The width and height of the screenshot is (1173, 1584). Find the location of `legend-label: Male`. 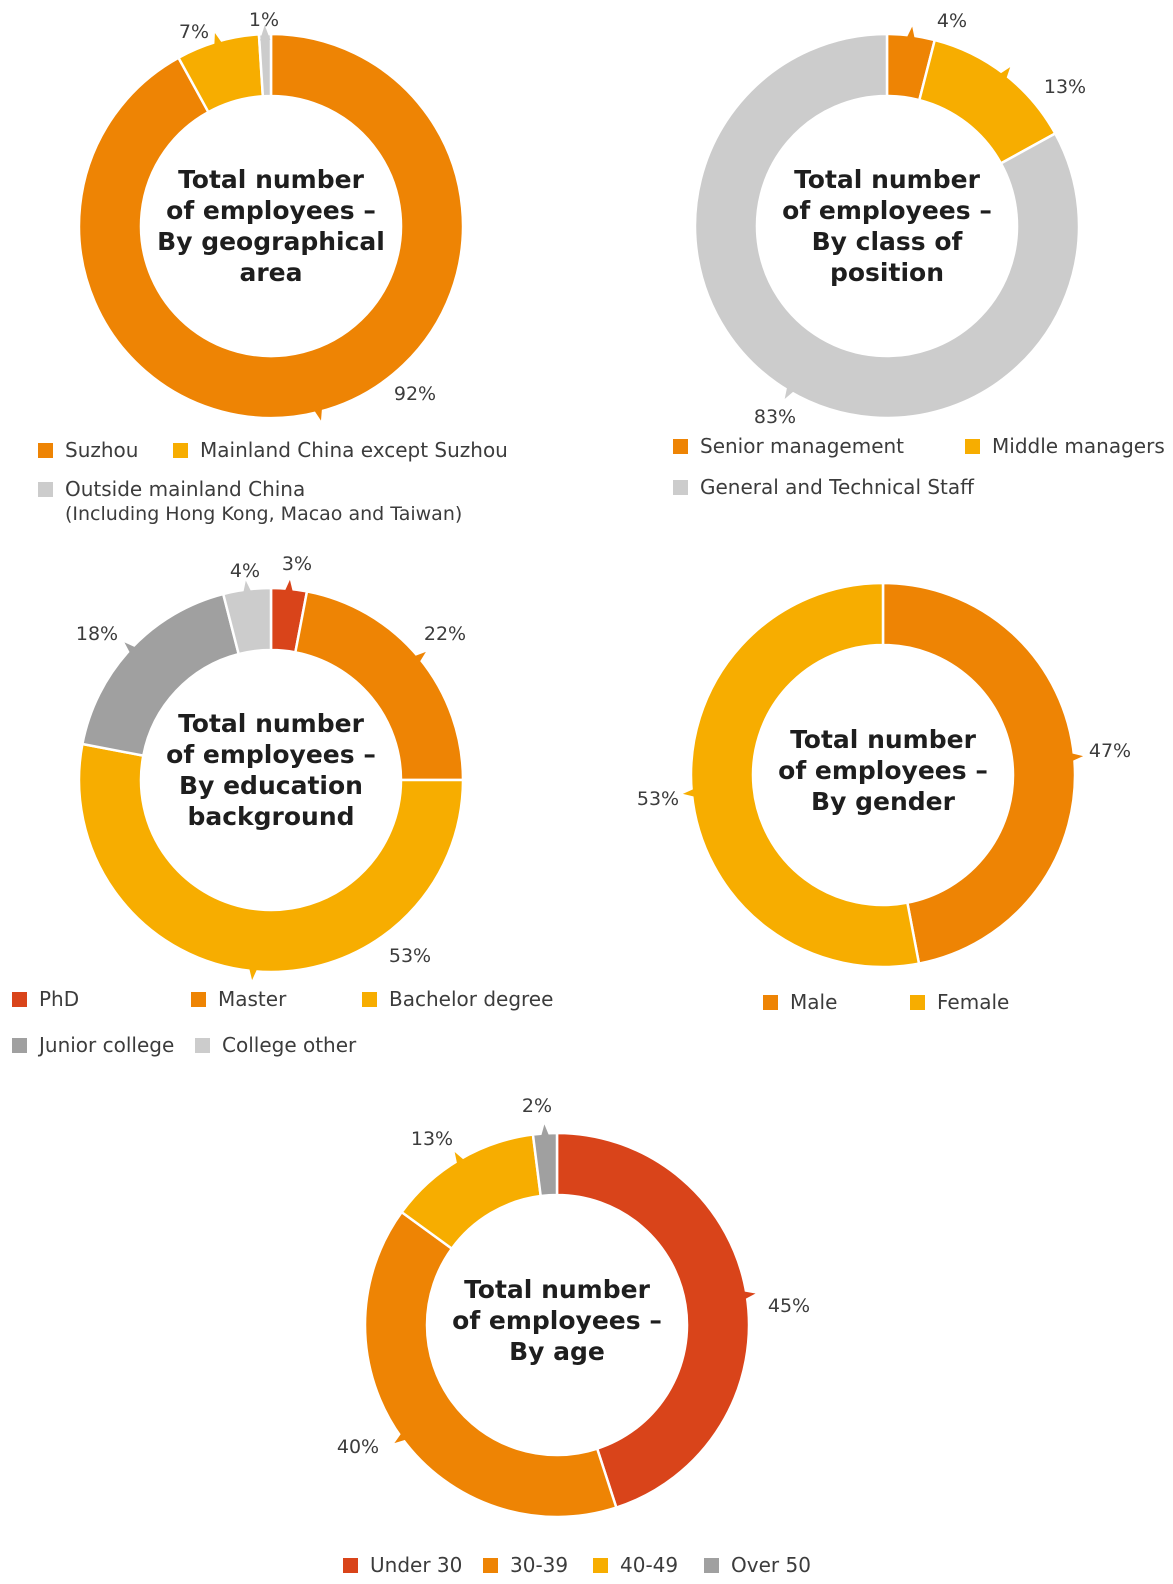

legend-label: Male is located at coordinates (814, 1002).